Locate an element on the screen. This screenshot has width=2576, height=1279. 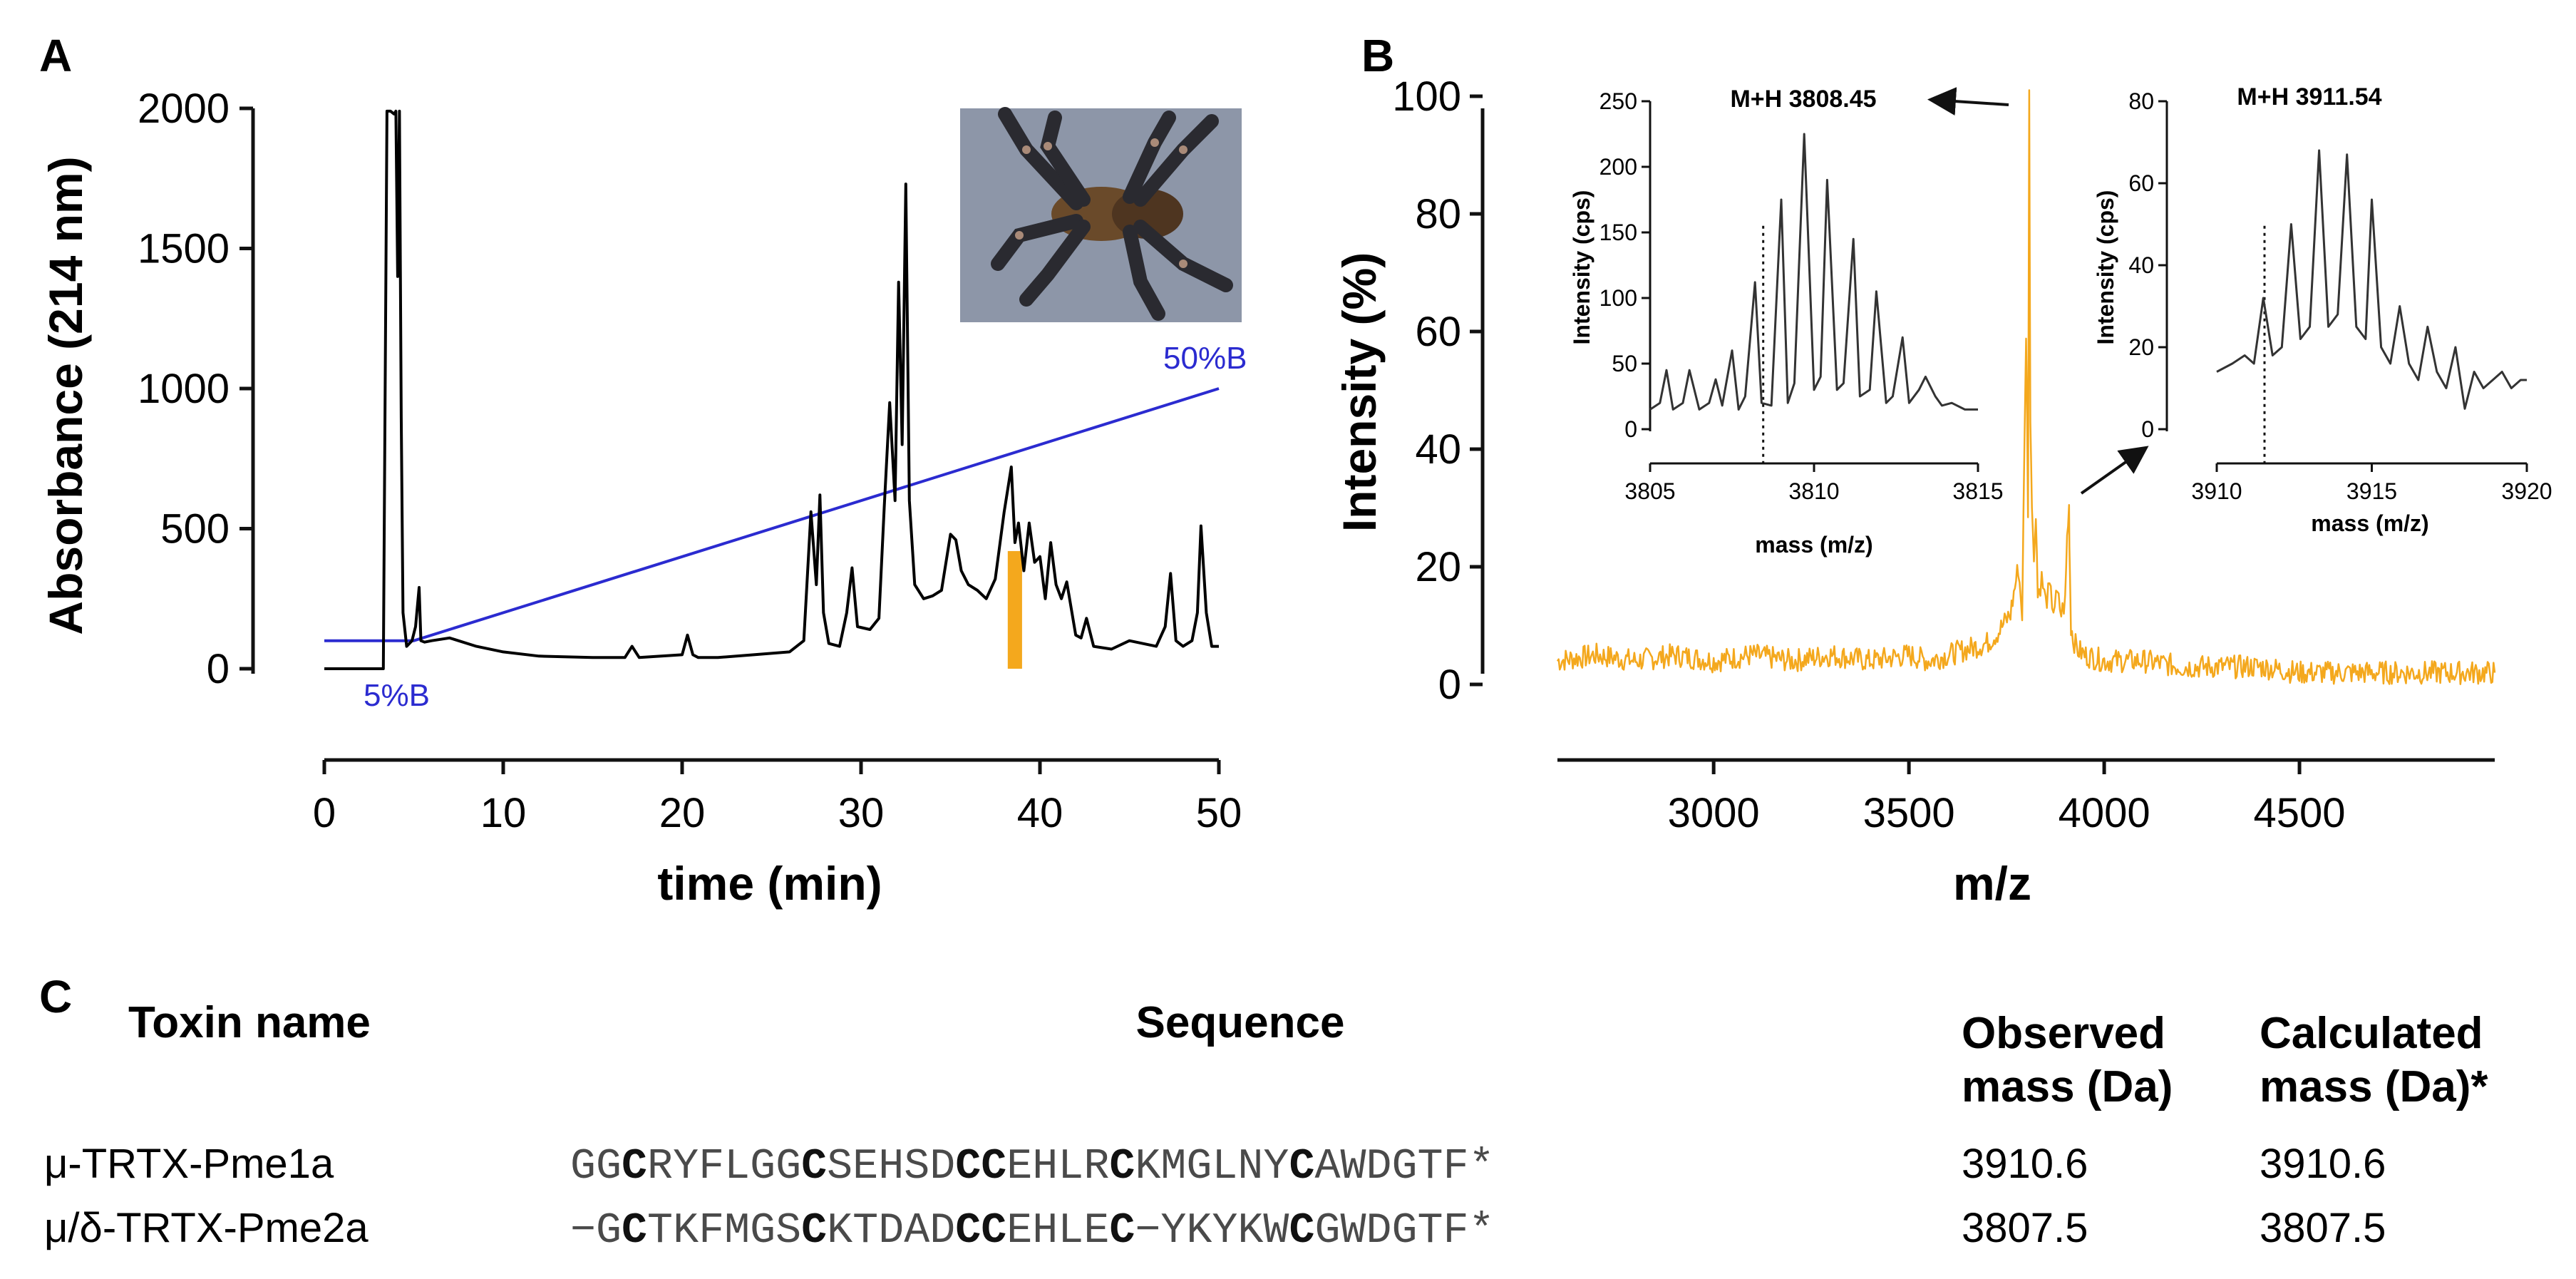
b-y-tick-label: 0 is located at coordinates (1449, 685).